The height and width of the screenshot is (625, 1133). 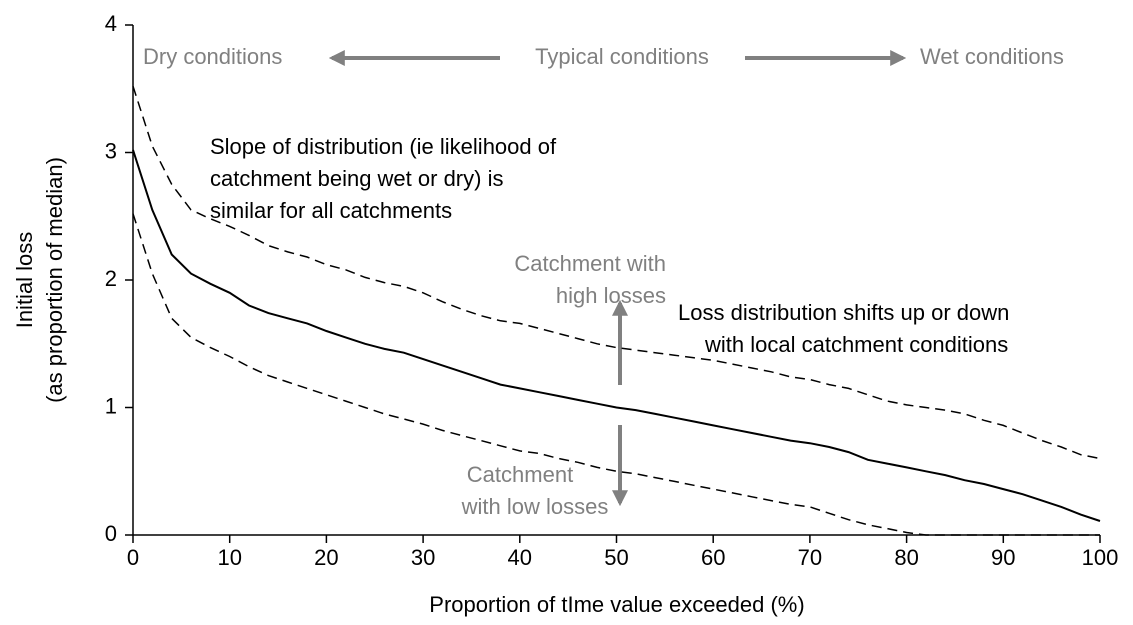 What do you see at coordinates (992, 56) in the screenshot?
I see `annotation: Wet conditions` at bounding box center [992, 56].